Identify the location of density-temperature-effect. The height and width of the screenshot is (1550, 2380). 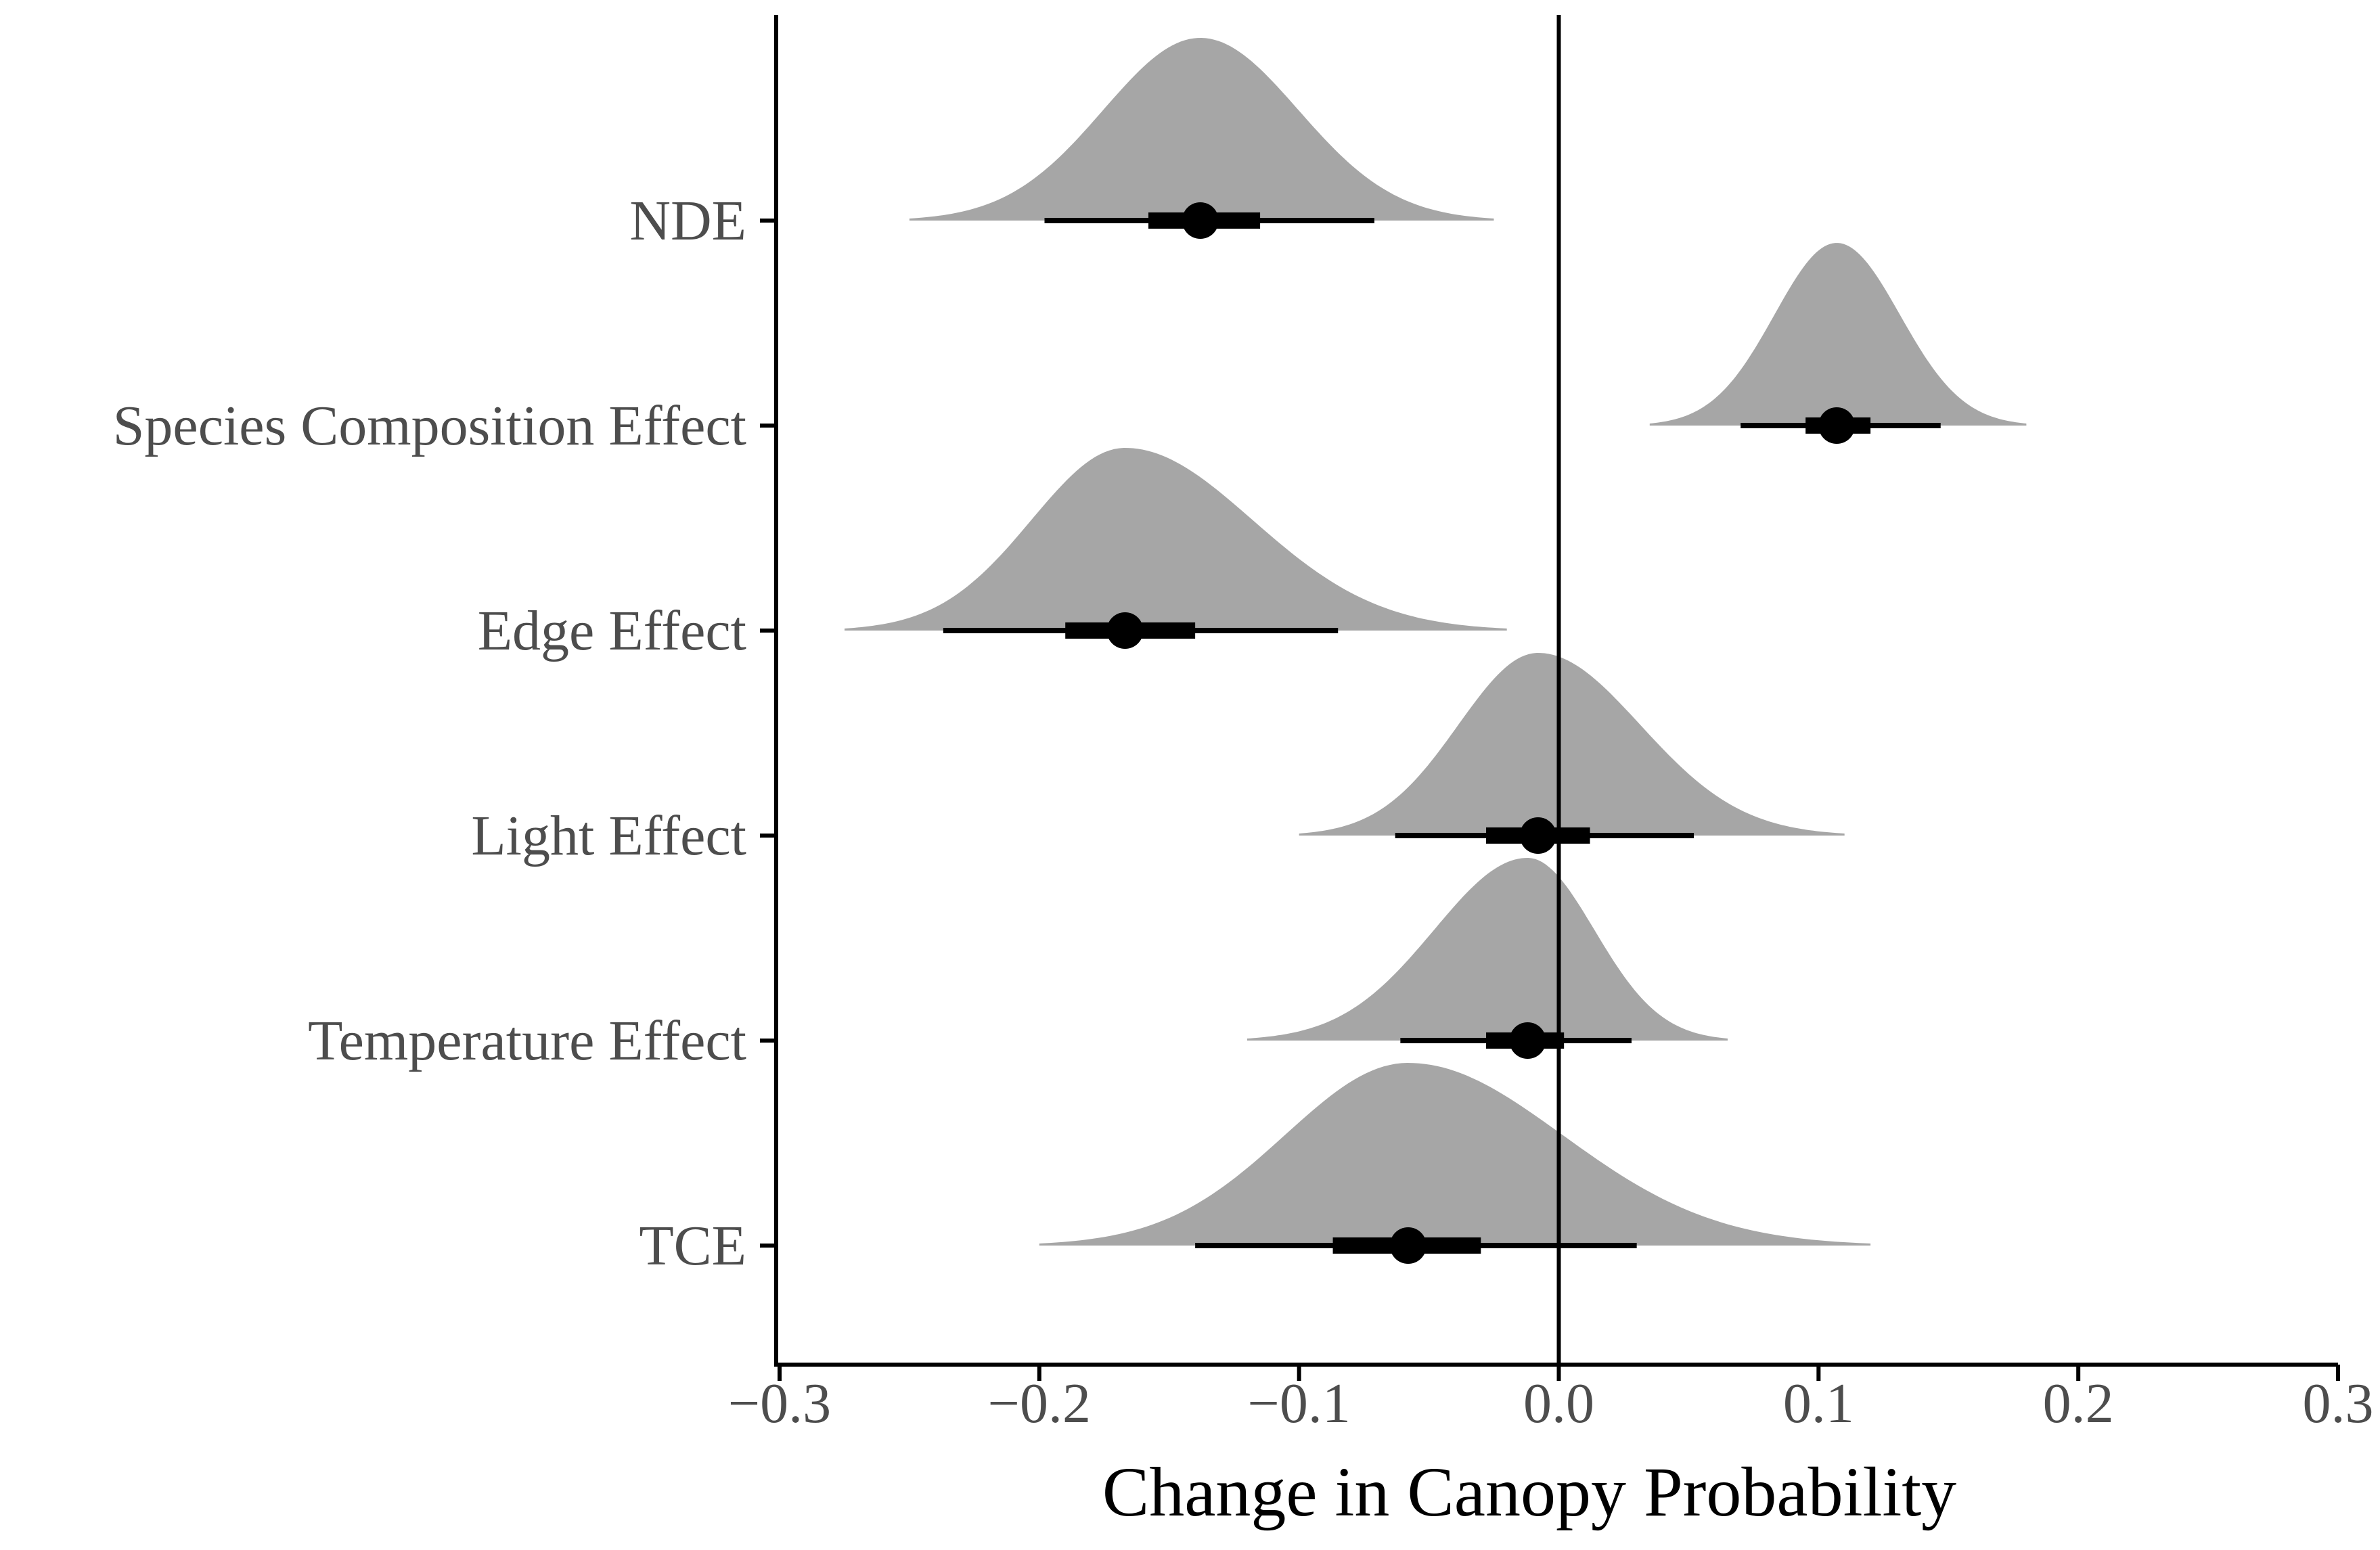
(1487, 950).